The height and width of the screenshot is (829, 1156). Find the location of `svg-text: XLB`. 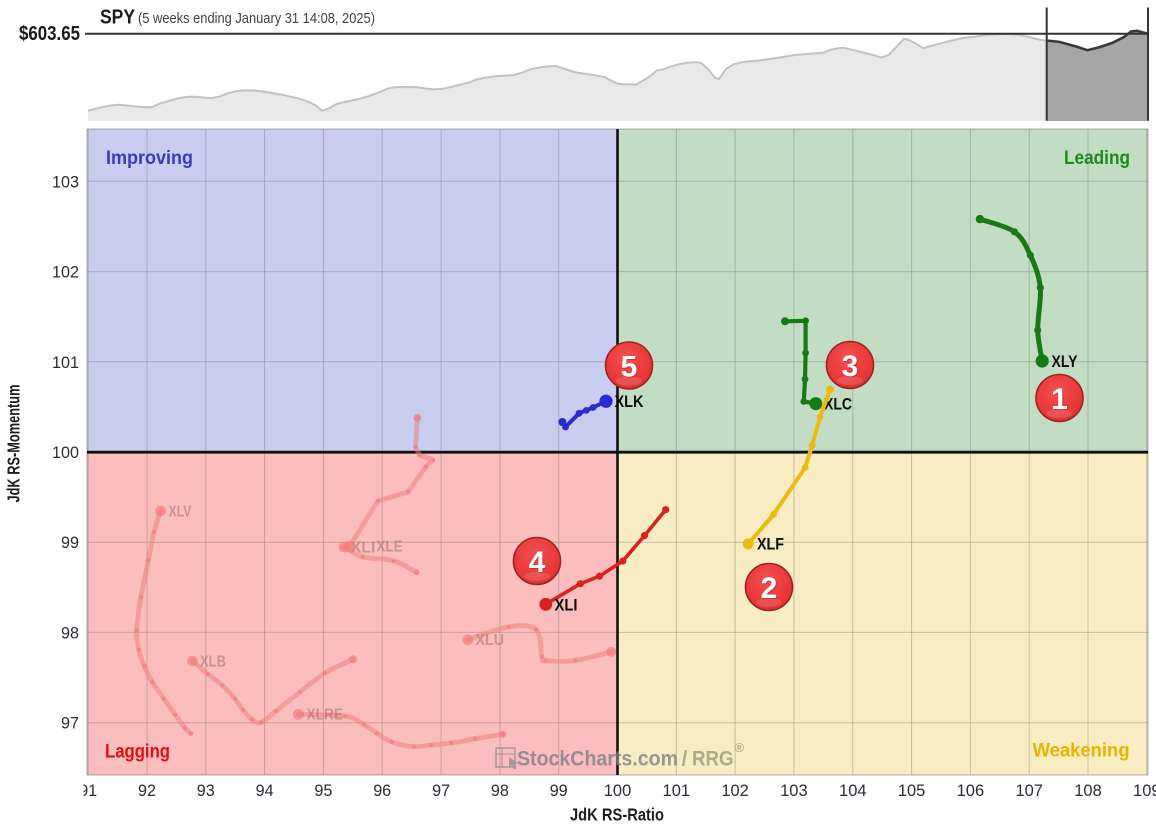

svg-text: XLB is located at coordinates (213, 662).